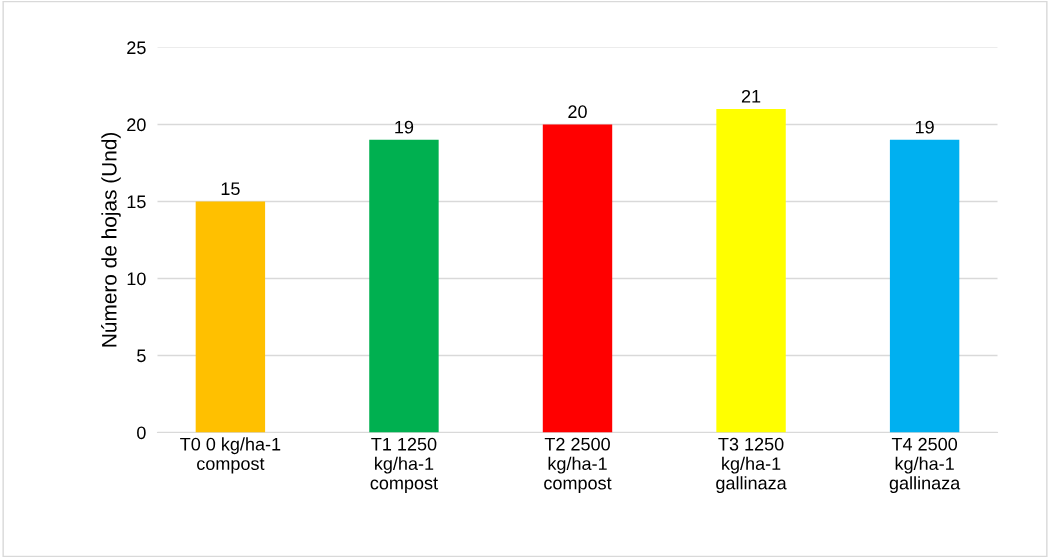 This screenshot has height=558, width=1050. I want to click on x-tick-label: T4 2500 kg/ha-1 gallinaza, so click(925, 465).